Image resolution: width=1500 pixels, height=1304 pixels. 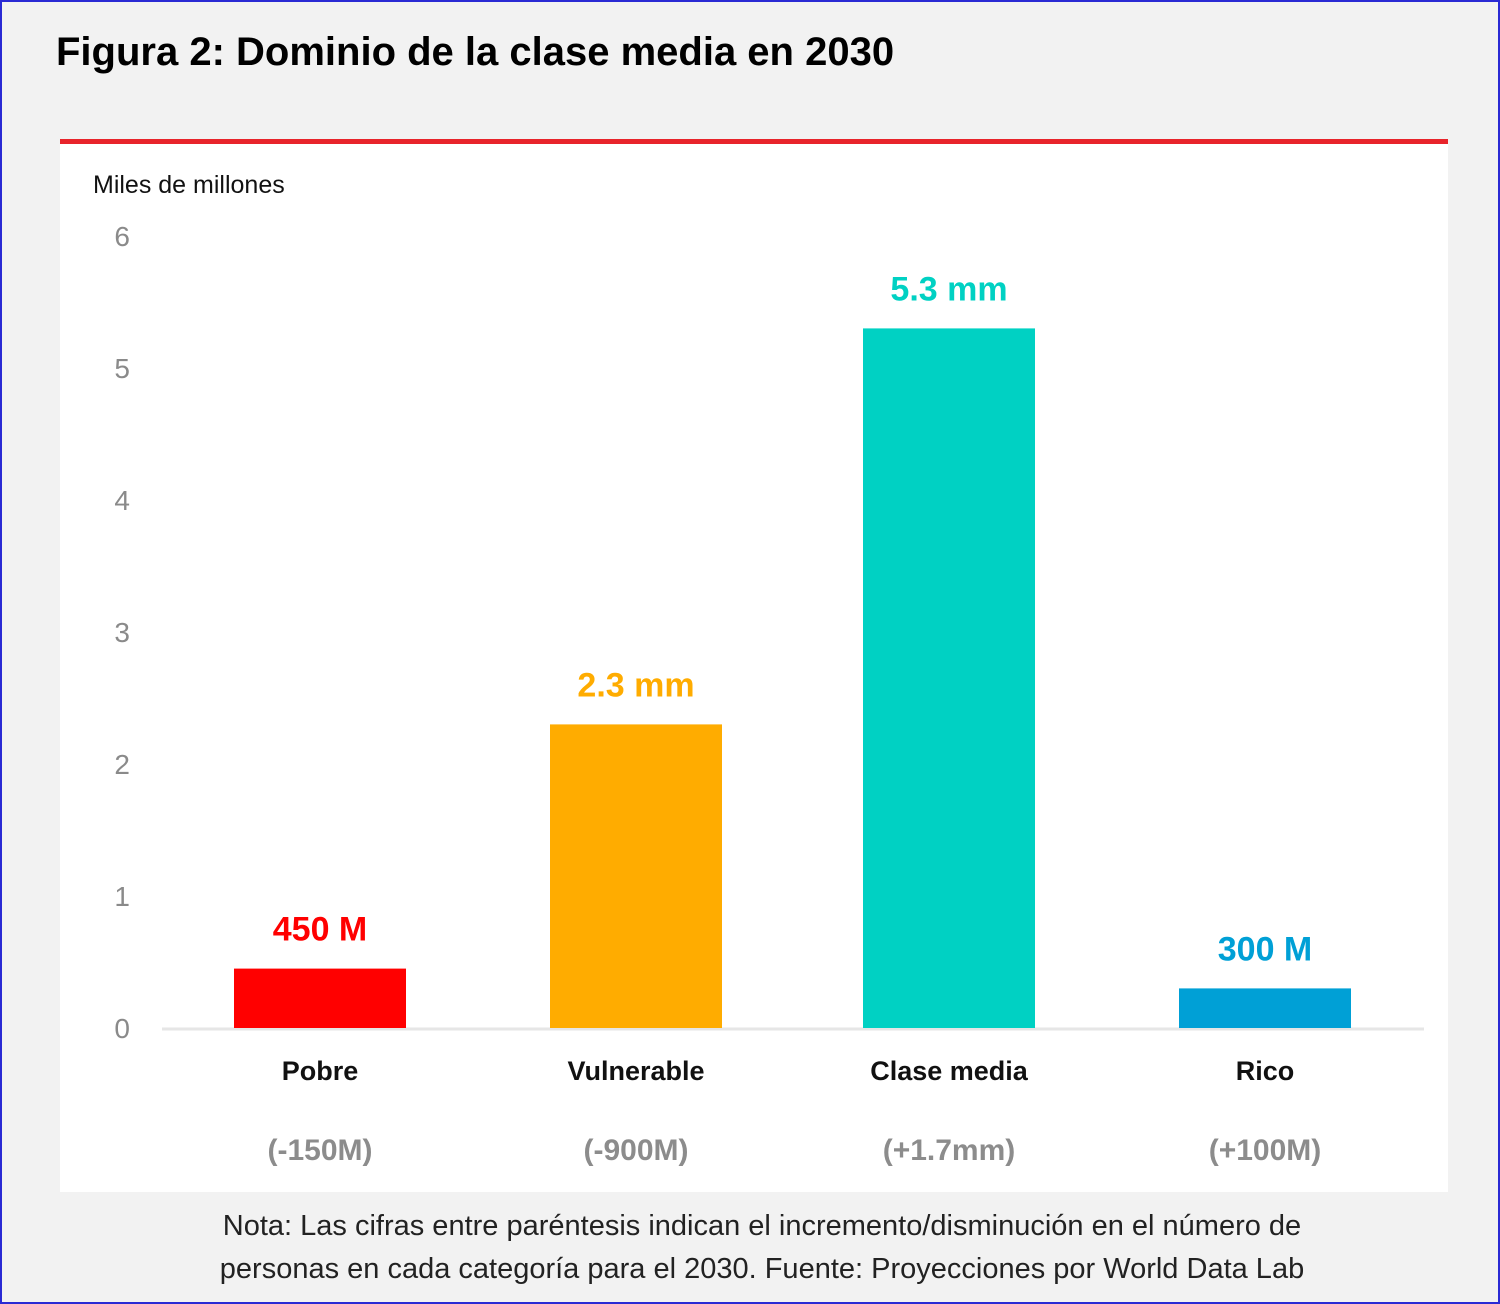 I want to click on data-label: 300 M, so click(x=1265, y=949).